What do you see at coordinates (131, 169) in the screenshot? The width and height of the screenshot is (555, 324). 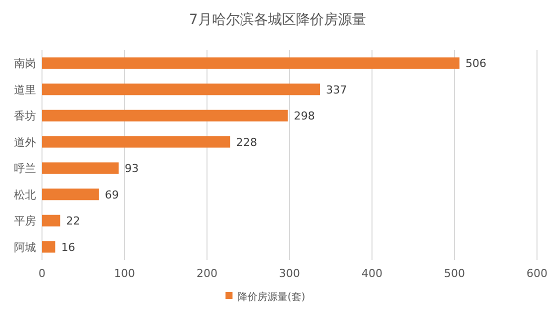 I see `data-label: 93` at bounding box center [131, 169].